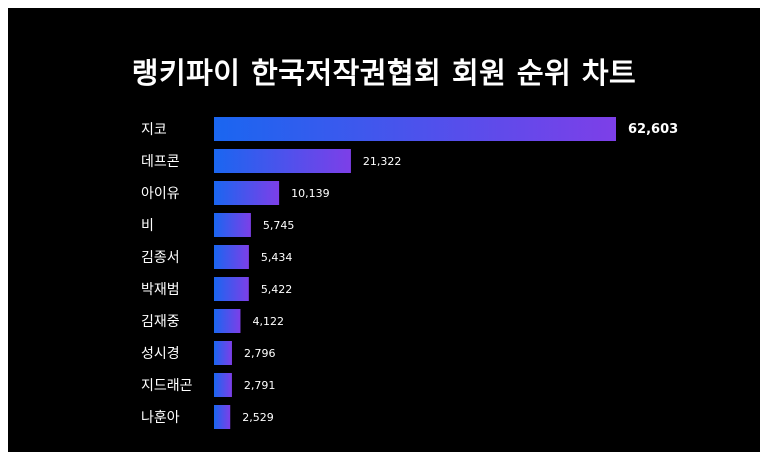 The width and height of the screenshot is (768, 461). Describe the element at coordinates (160, 418) in the screenshot. I see `category-label: 나훈아` at that location.